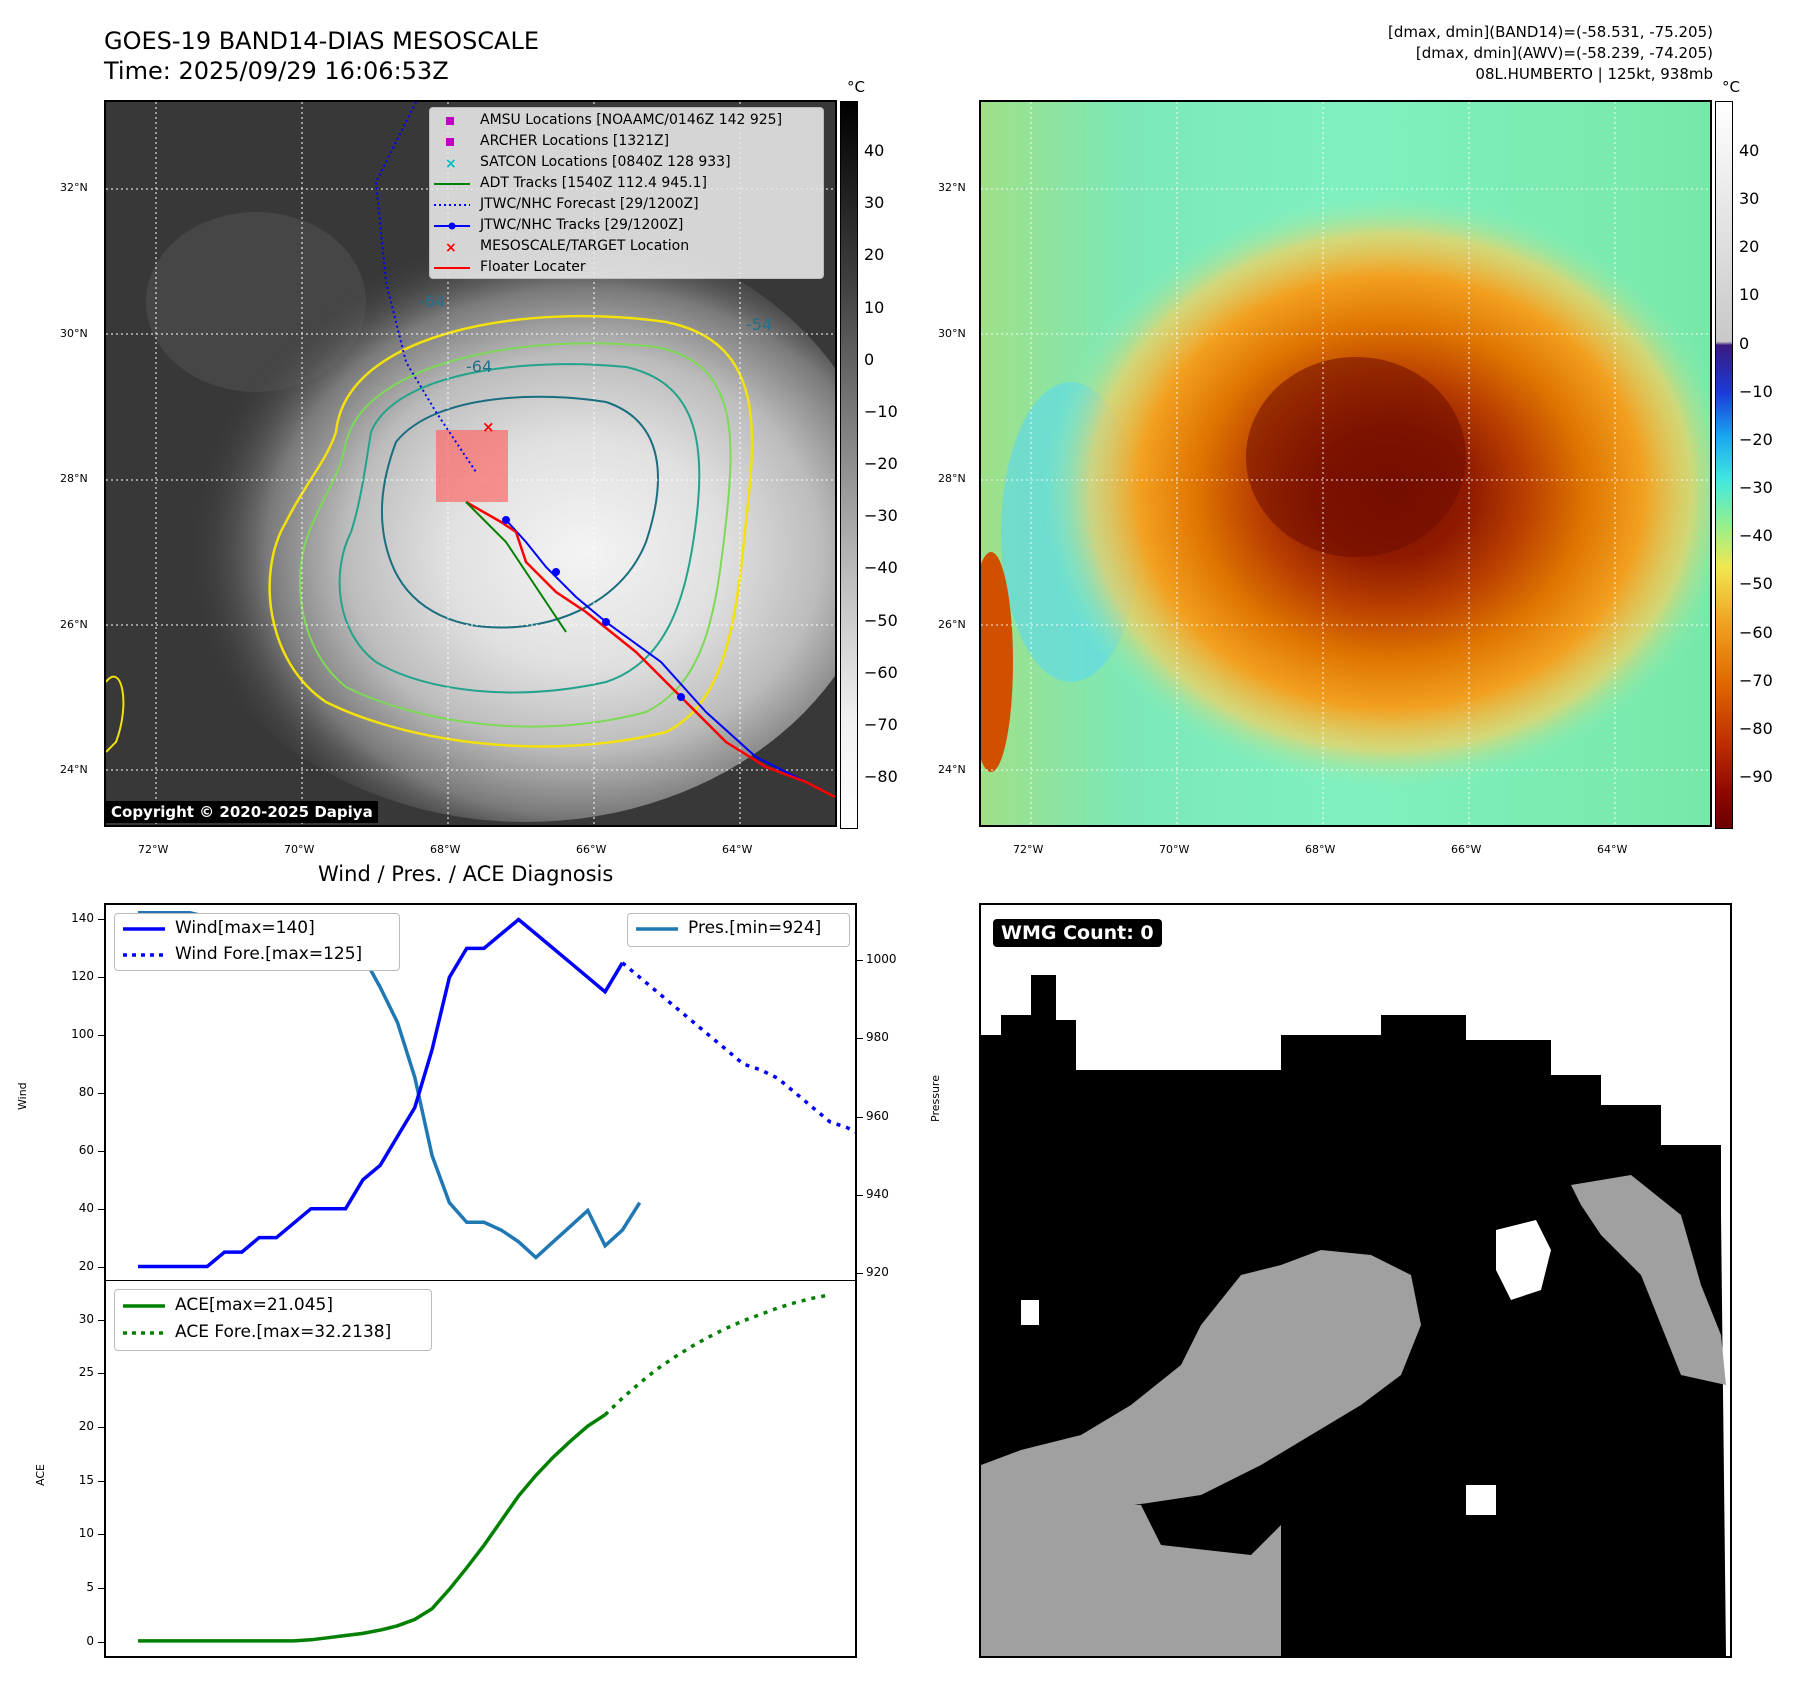 The height and width of the screenshot is (1690, 1797). I want to click on wind-tick: 60, so click(86, 1149).